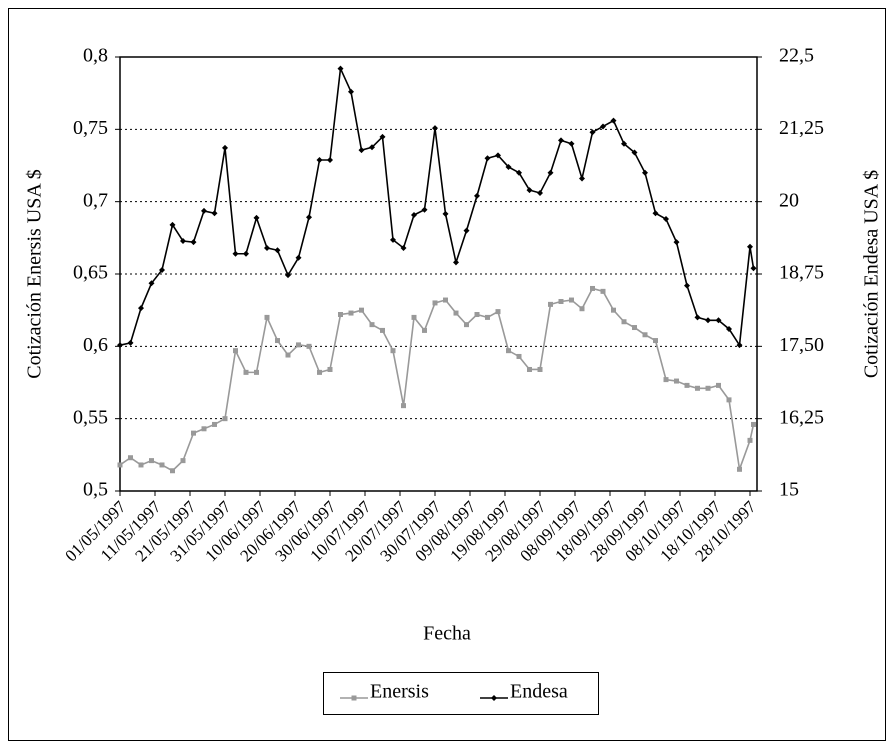 The image size is (893, 749). What do you see at coordinates (95, 200) in the screenshot?
I see `y-tick-label: 0,7` at bounding box center [95, 200].